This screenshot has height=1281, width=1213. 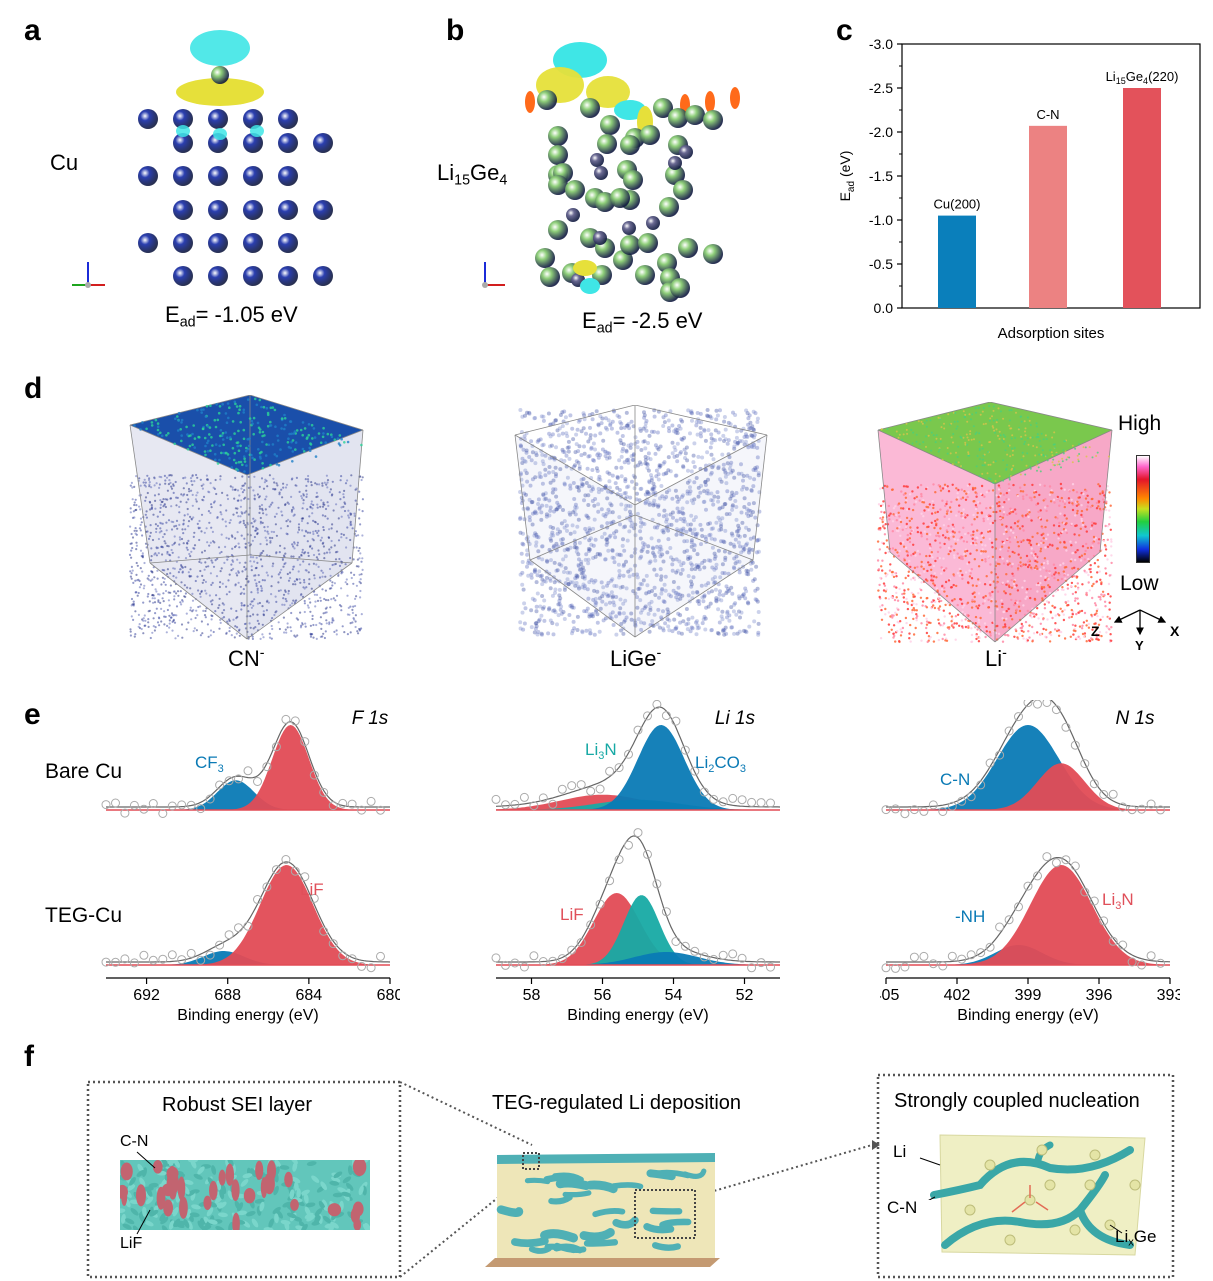 What do you see at coordinates (485, 285) in the screenshot?
I see `axis-origin-icon` at bounding box center [485, 285].